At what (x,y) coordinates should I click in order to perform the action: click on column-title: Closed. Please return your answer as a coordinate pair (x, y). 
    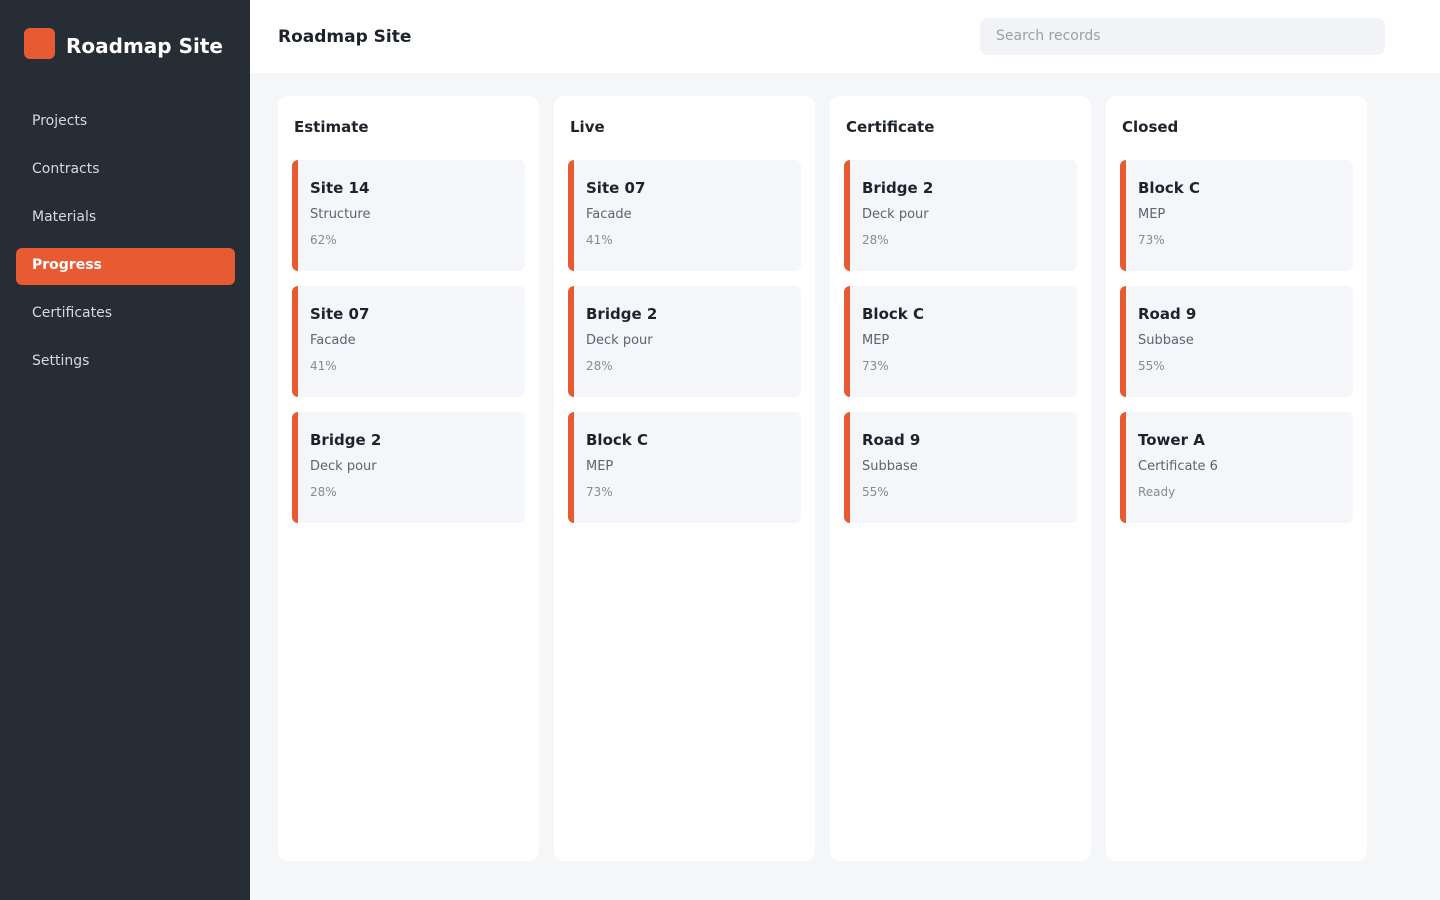
    Looking at the image, I should click on (1150, 127).